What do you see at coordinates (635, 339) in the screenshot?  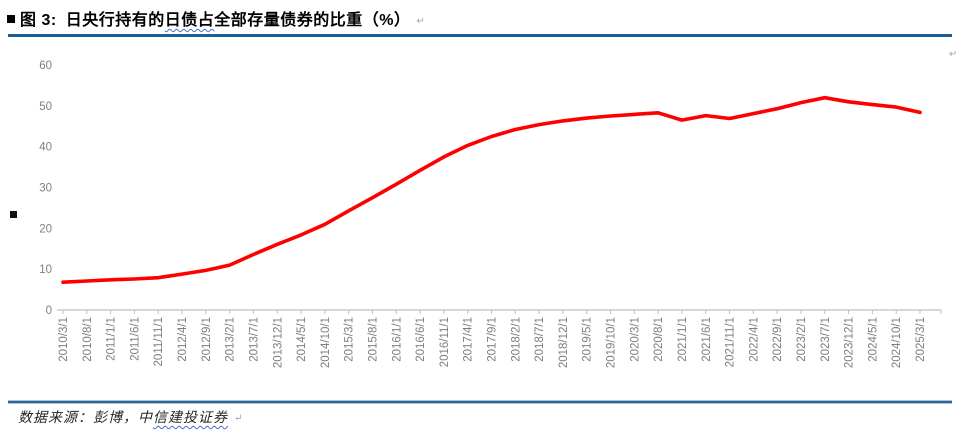 I see `svg-text: 2020/3/1` at bounding box center [635, 339].